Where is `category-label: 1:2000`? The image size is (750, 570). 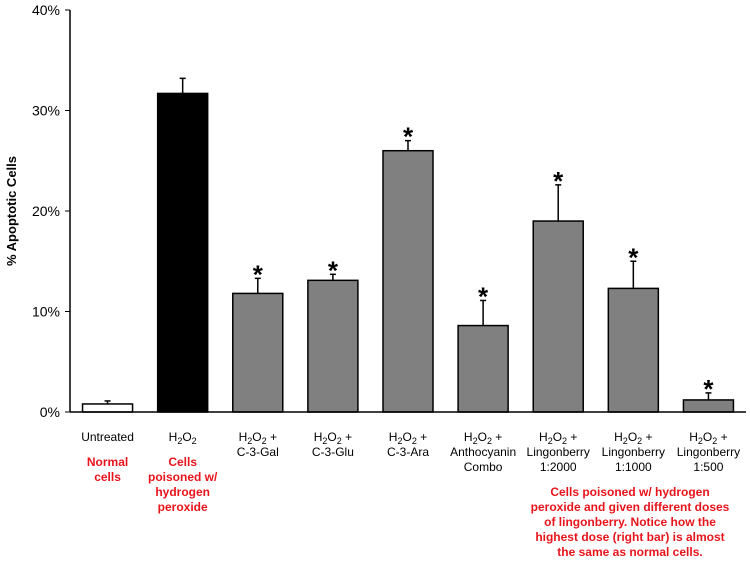
category-label: 1:2000 is located at coordinates (558, 467).